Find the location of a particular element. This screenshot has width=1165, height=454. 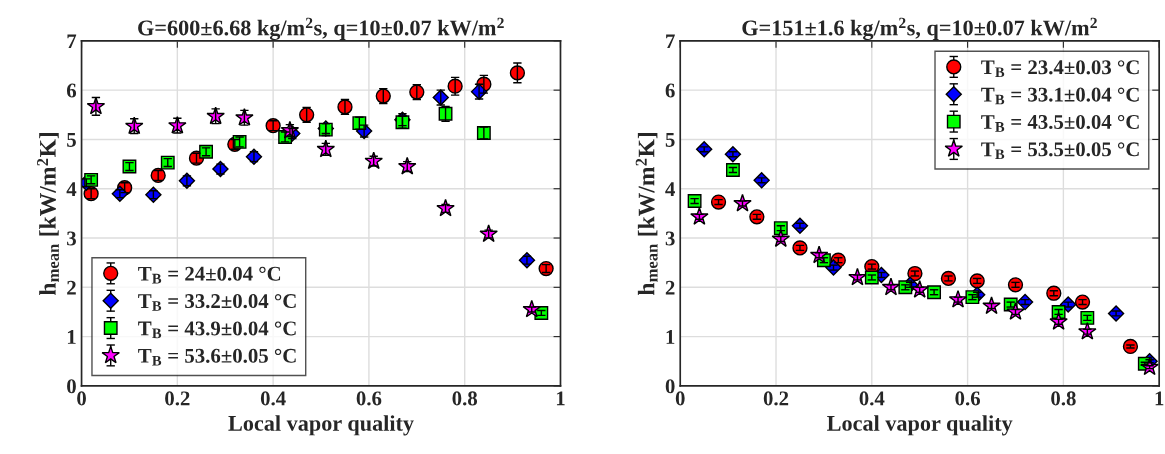

legend-label: T$_{B}$ = 53.6±0.05 °C is located at coordinates (217, 357).